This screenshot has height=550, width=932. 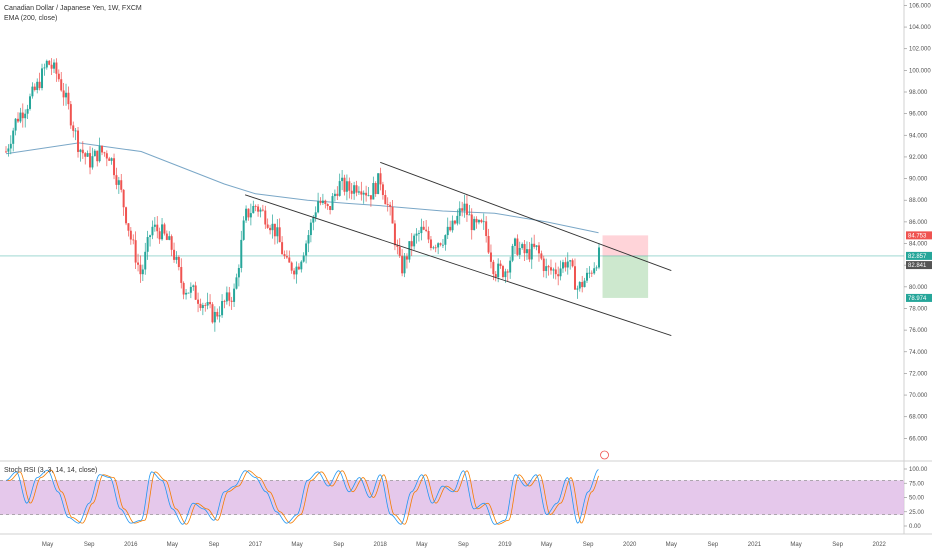 What do you see at coordinates (30, 18) in the screenshot?
I see `ema-legend: EMA (200, close)` at bounding box center [30, 18].